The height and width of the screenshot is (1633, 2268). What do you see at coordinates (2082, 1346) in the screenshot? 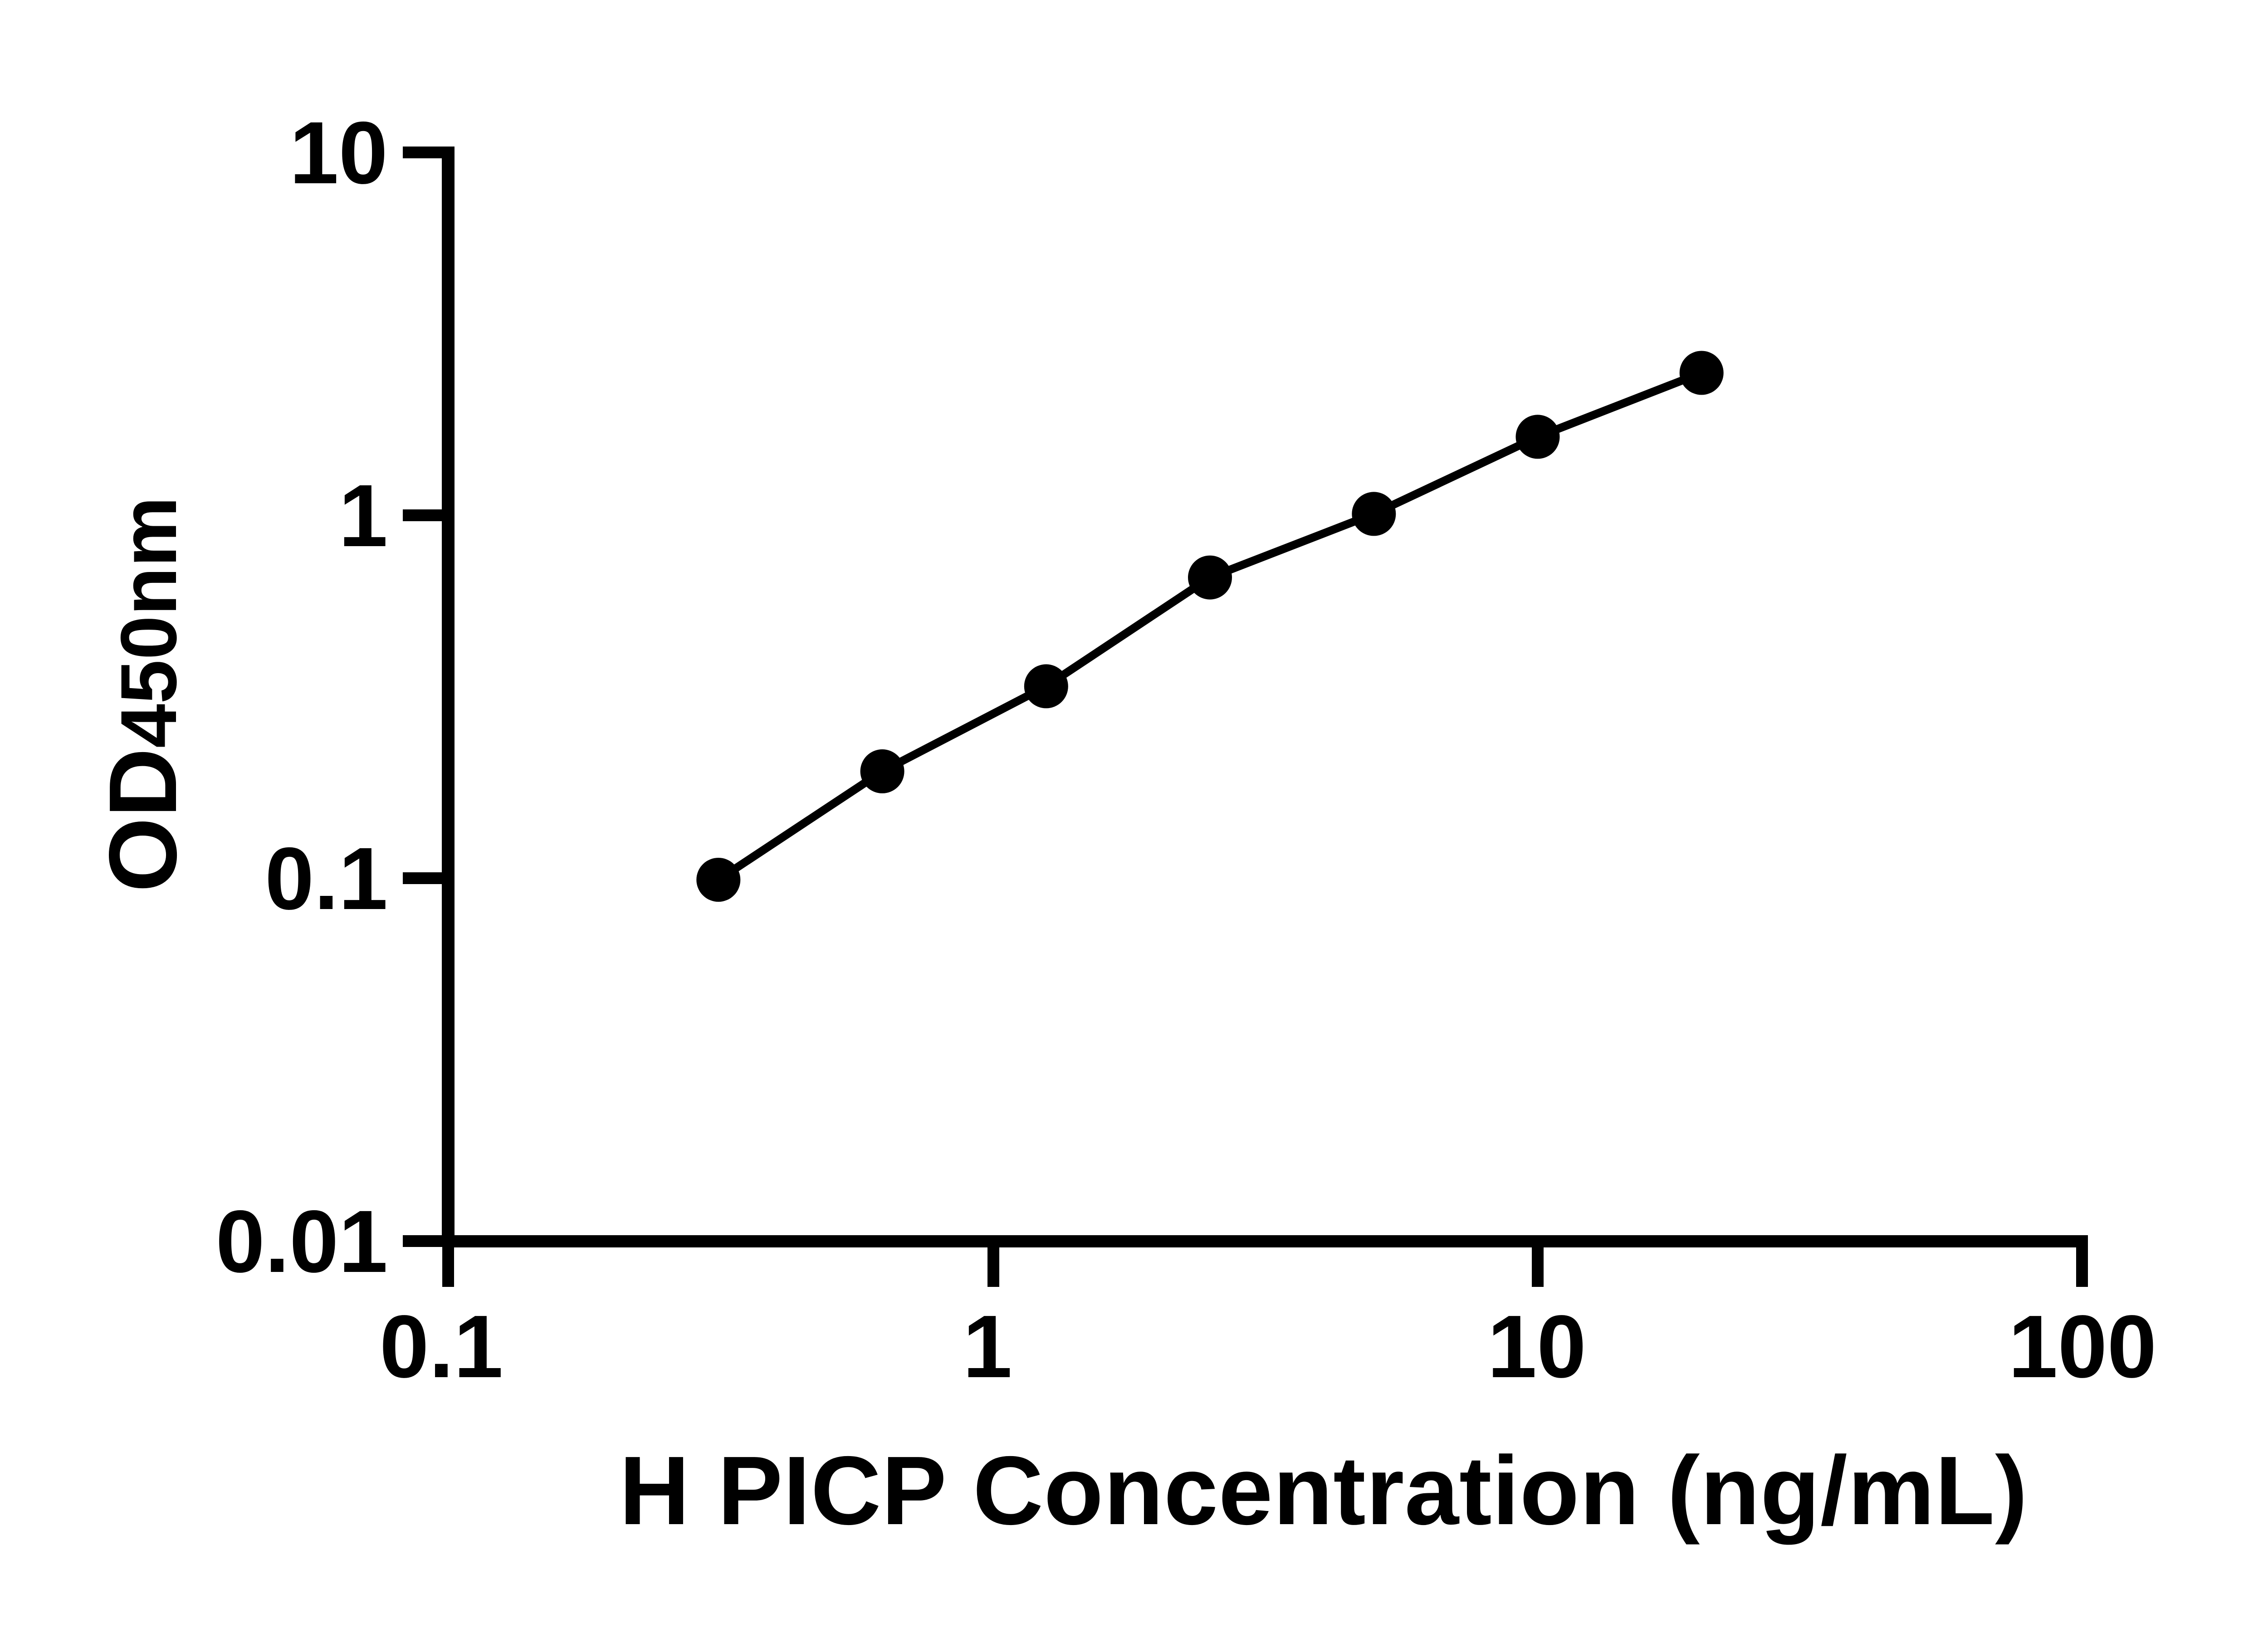
I see `svg-text: 100` at bounding box center [2082, 1346].